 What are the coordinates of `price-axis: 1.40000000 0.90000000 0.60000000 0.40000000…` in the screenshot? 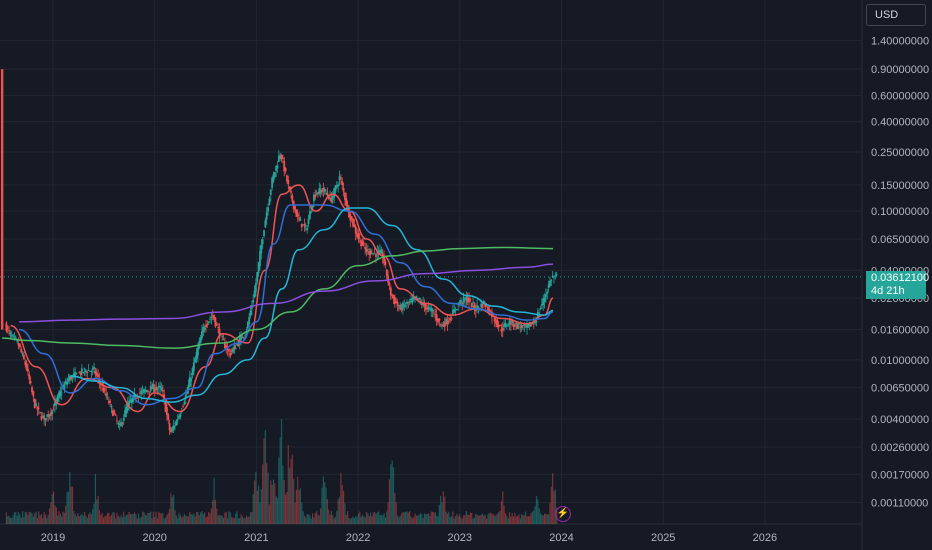 It's located at (900, 273).